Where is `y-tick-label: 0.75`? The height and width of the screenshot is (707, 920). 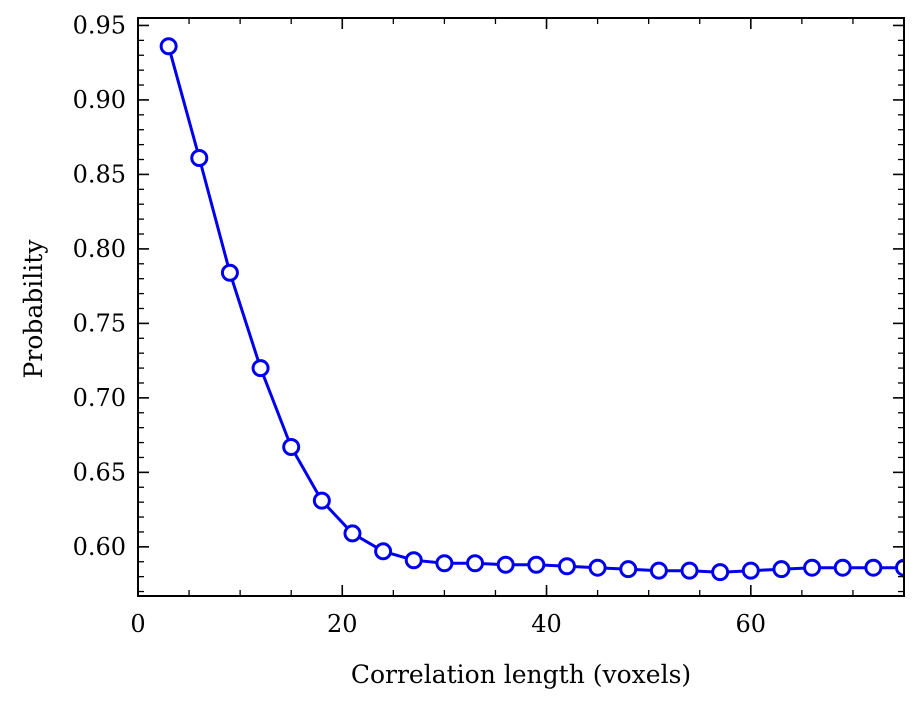
y-tick-label: 0.75 is located at coordinates (99, 323).